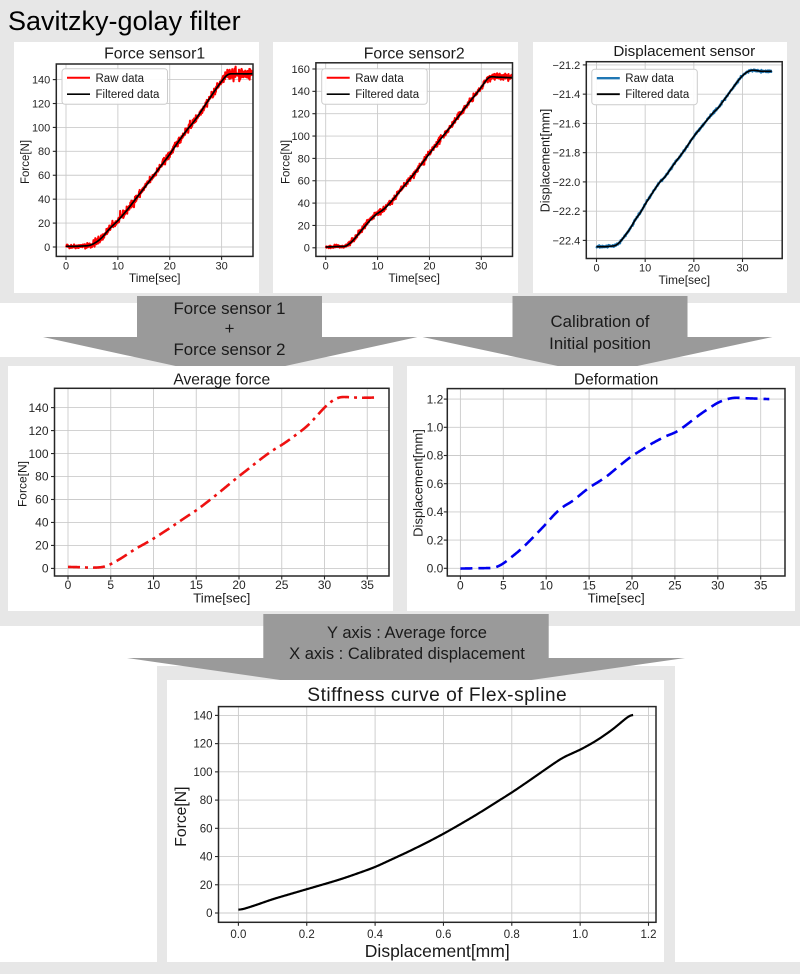 The width and height of the screenshot is (800, 974). I want to click on svg-text: Displacement sensor, so click(684, 51).